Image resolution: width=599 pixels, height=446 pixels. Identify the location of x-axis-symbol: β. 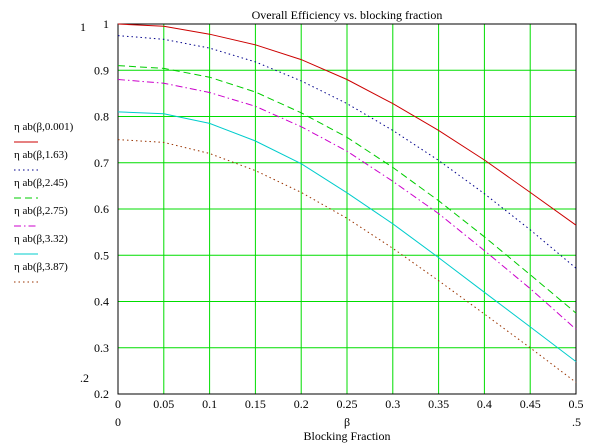
(347, 422).